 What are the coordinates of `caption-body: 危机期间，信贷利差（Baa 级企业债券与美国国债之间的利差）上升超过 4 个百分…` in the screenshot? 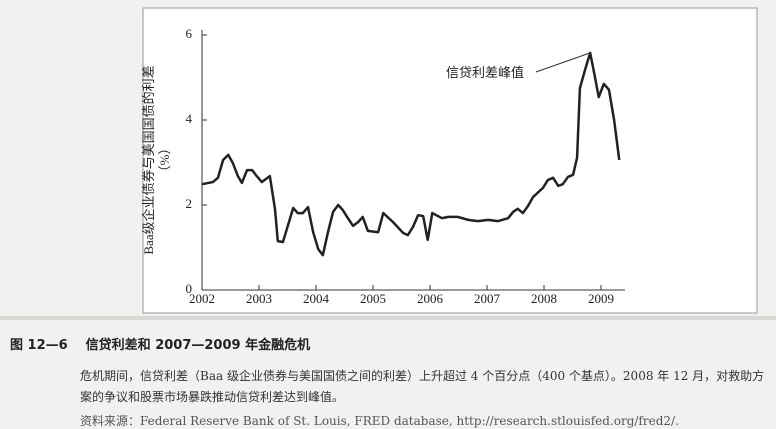 It's located at (422, 386).